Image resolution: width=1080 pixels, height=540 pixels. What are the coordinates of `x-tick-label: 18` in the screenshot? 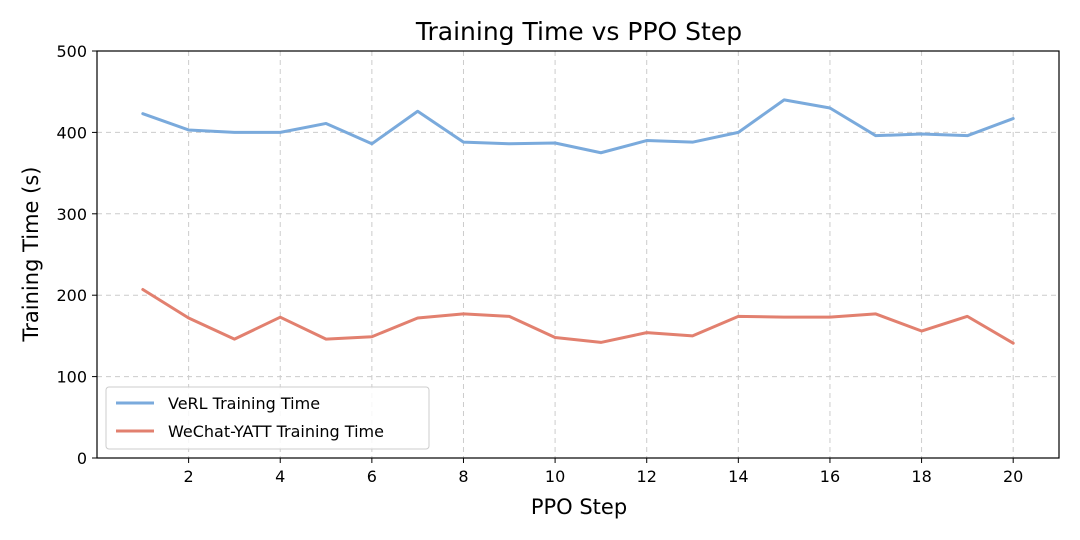 It's located at (921, 476).